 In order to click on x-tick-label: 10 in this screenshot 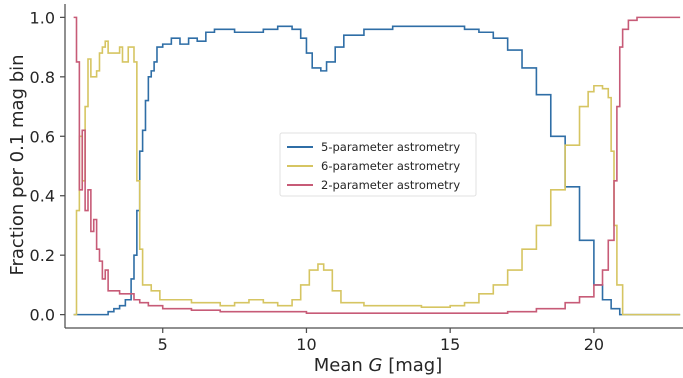, I will do `click(306, 344)`.